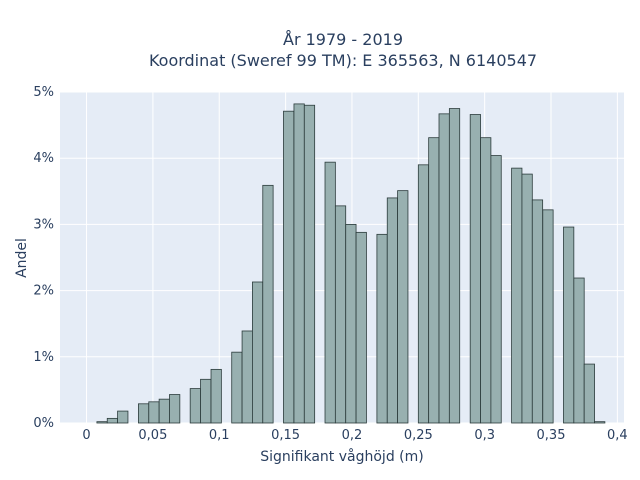 This screenshot has height=480, width=640. Describe the element at coordinates (43, 357) in the screenshot. I see `y-tick-label: 1%` at that location.